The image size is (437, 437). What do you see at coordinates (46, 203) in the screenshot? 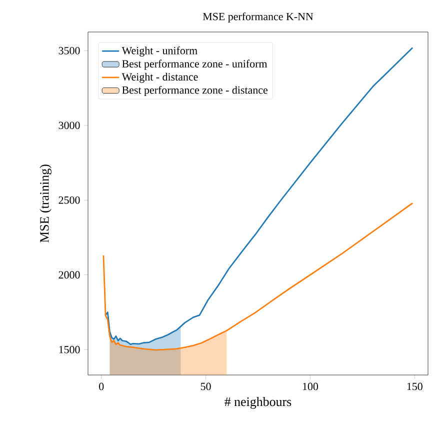
I see `y-axis-title: MSE (training)` at bounding box center [46, 203].